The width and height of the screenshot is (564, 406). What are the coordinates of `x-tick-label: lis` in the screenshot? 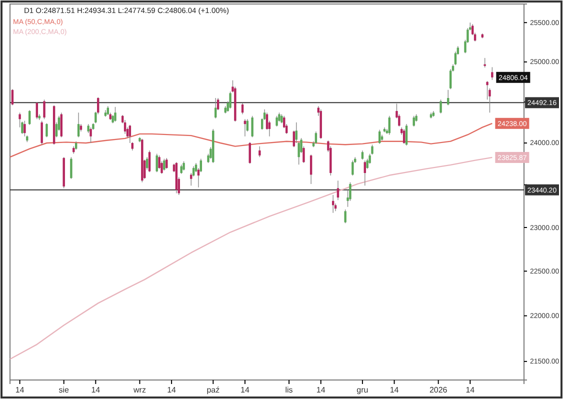 It's located at (289, 390).